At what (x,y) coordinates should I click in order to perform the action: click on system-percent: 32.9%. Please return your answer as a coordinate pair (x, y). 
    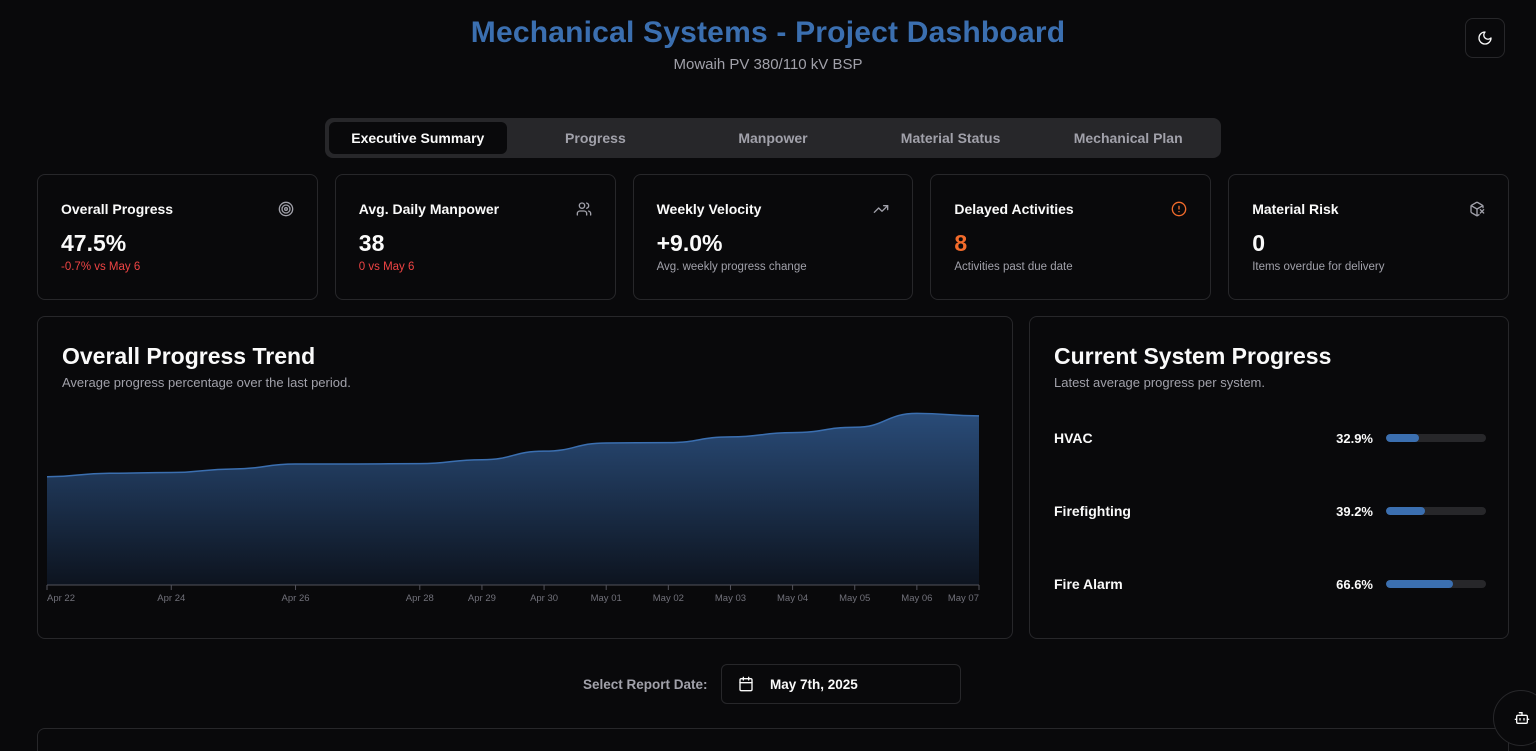
    Looking at the image, I should click on (1354, 438).